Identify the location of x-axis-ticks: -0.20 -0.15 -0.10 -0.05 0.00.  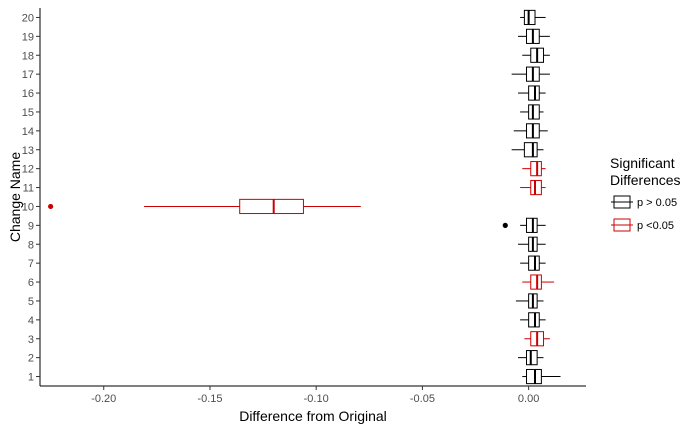
(315, 395).